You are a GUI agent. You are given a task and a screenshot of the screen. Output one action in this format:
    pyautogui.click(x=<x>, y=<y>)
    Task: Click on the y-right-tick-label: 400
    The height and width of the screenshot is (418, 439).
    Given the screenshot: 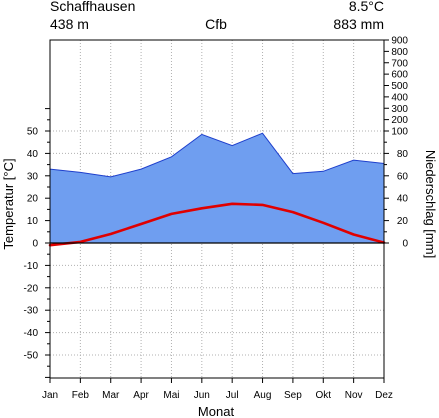 What is the action you would take?
    pyautogui.click(x=399, y=97)
    